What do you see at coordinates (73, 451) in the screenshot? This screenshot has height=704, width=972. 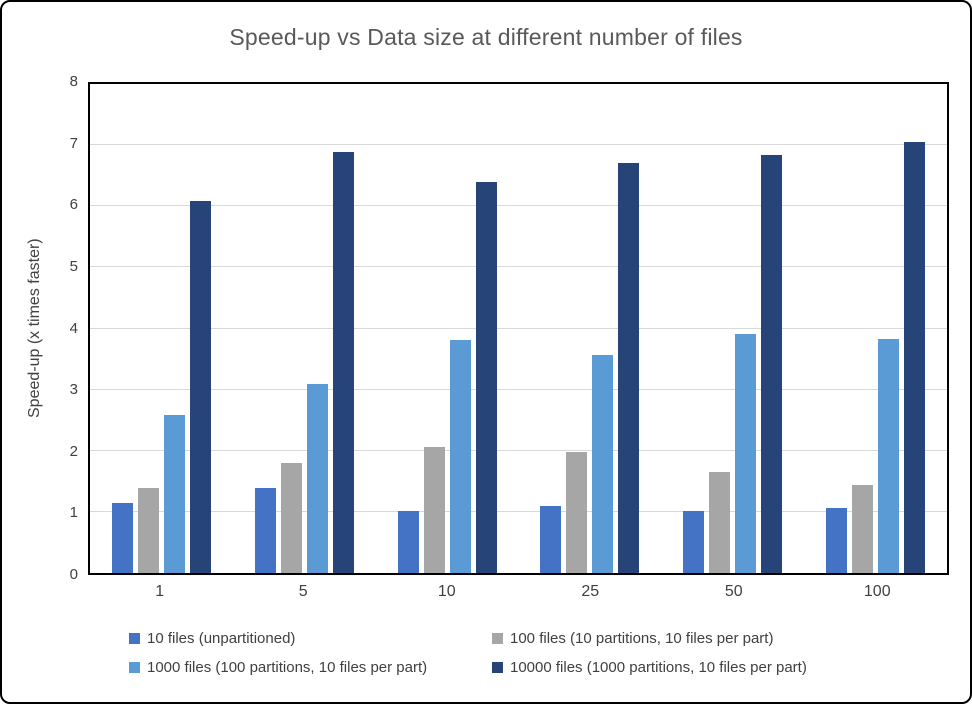 I see `y-tick-label-2: 2` at bounding box center [73, 451].